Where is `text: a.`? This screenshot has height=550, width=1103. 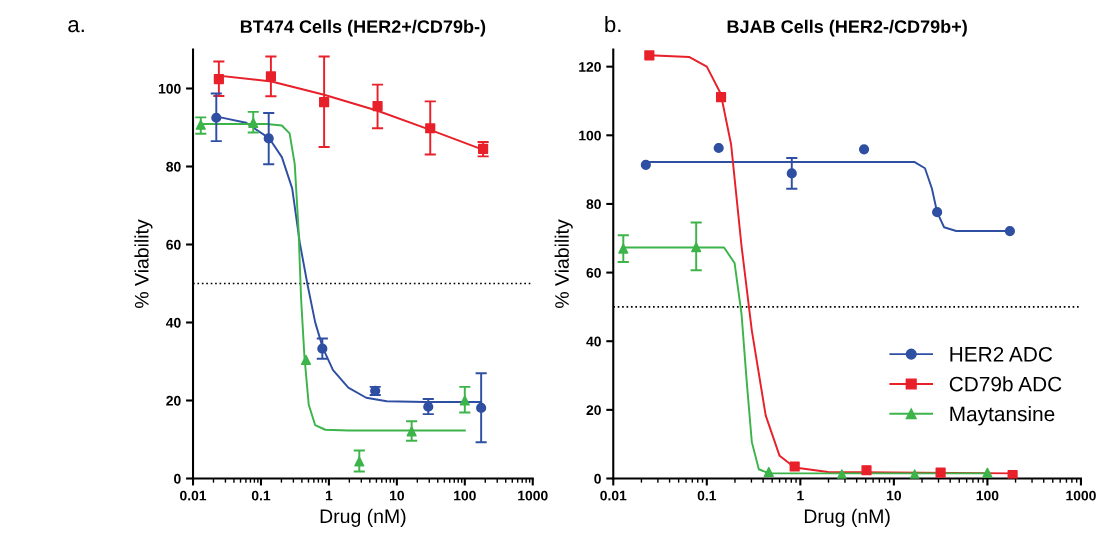 text: a. is located at coordinates (76, 26).